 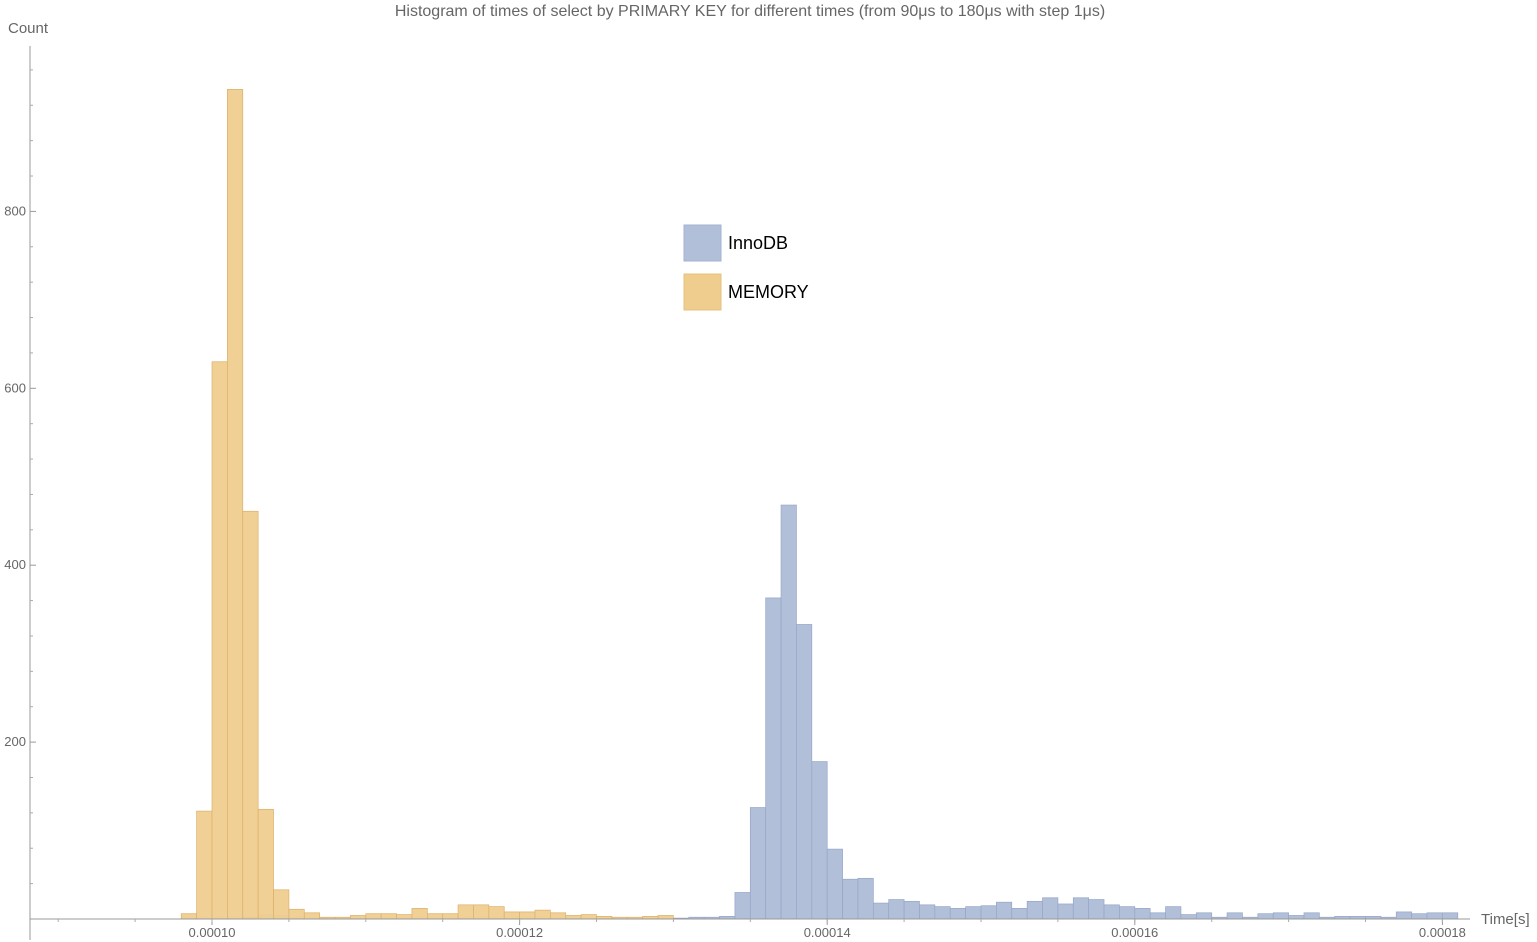 What do you see at coordinates (519, 932) in the screenshot?
I see `x-tick-label-1: 0.00012` at bounding box center [519, 932].